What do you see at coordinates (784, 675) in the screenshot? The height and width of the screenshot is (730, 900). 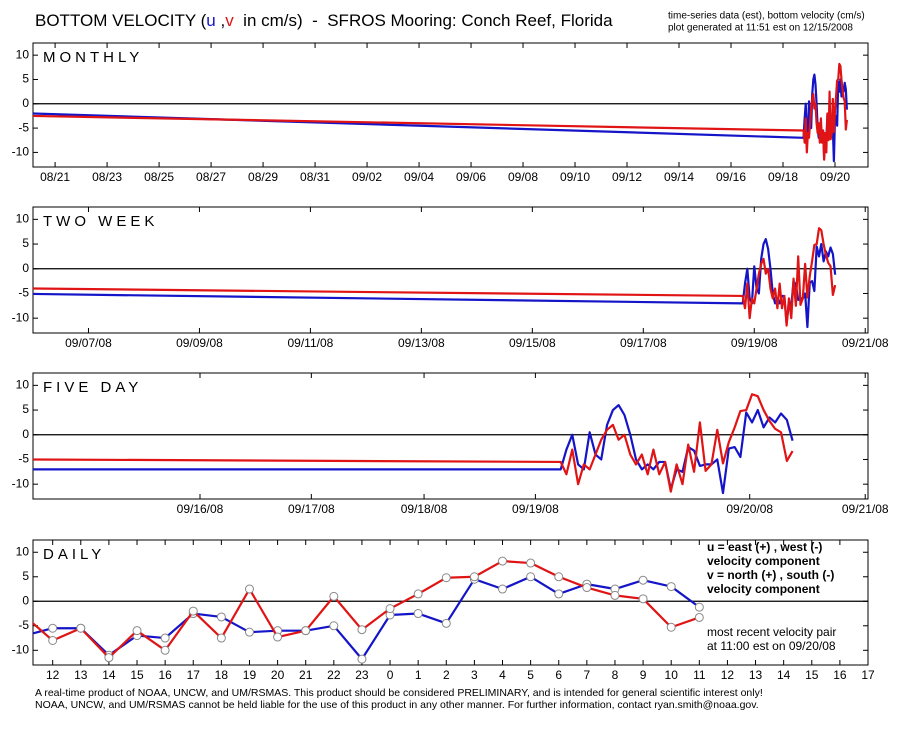 I see `x-tick-label: 14` at bounding box center [784, 675].